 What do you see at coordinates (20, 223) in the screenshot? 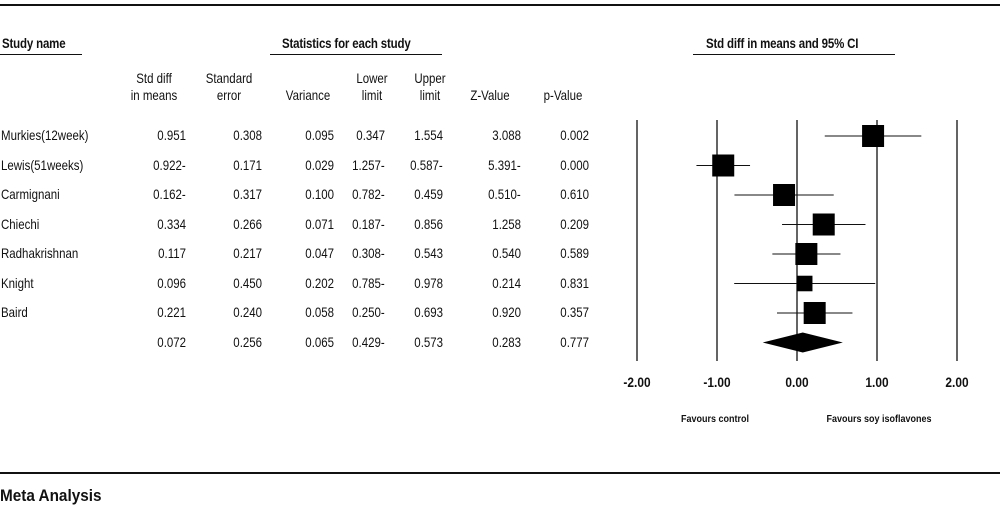
I see `study-name-cell: Chiechi` at bounding box center [20, 223].